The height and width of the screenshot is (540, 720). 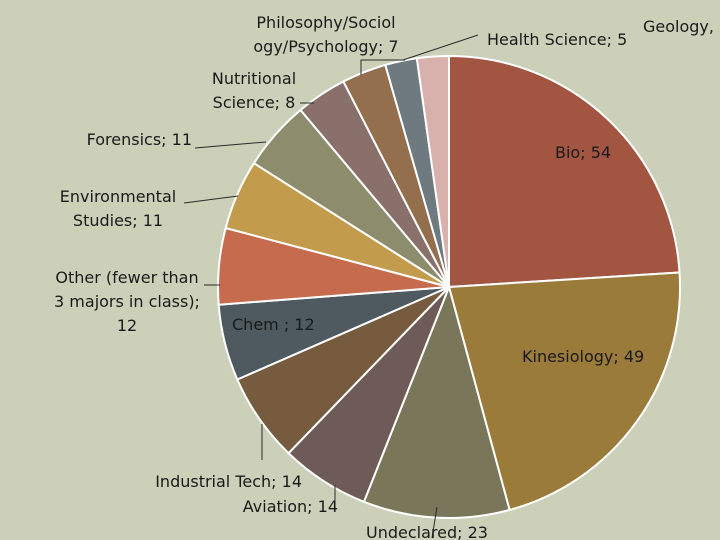 I want to click on slice-label-line: Aviation; 14, so click(x=290, y=506).